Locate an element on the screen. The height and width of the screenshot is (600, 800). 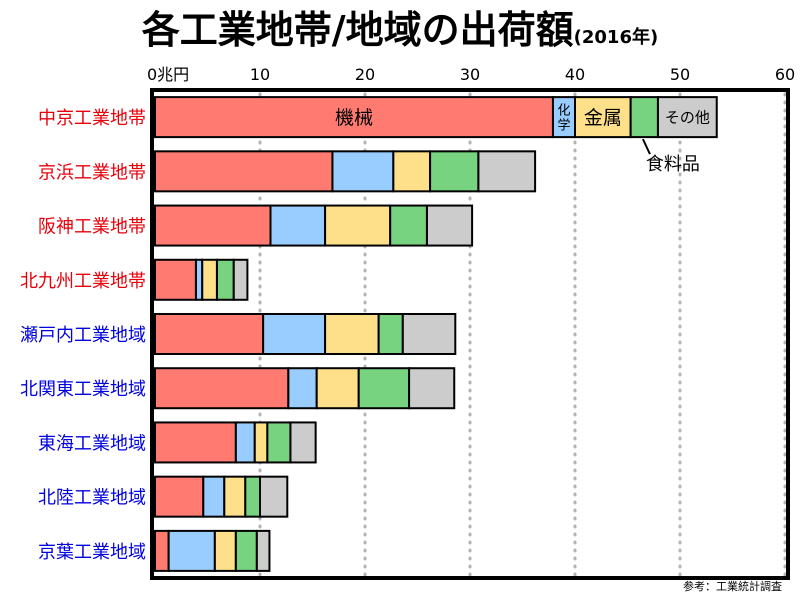
segment-label-0: 機械 is located at coordinates (354, 118).